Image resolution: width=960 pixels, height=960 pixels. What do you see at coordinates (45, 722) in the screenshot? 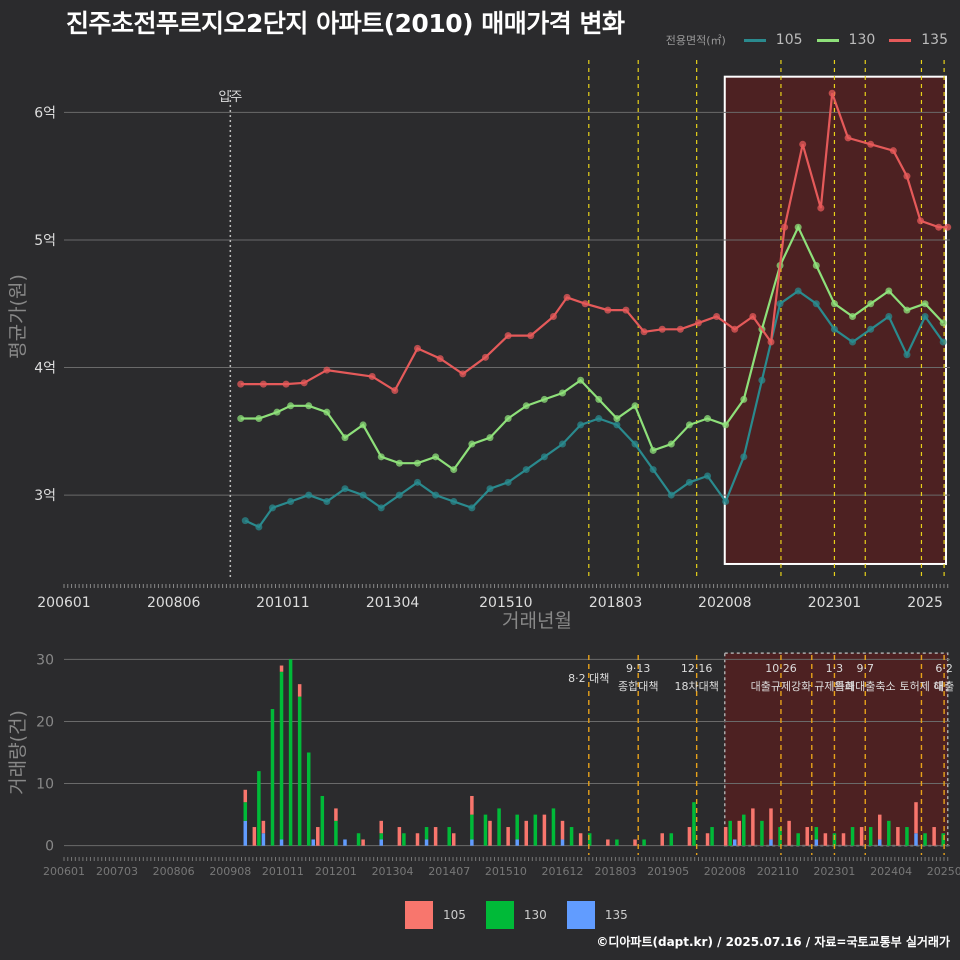
I see `y-tick-label: 20` at bounding box center [45, 722].